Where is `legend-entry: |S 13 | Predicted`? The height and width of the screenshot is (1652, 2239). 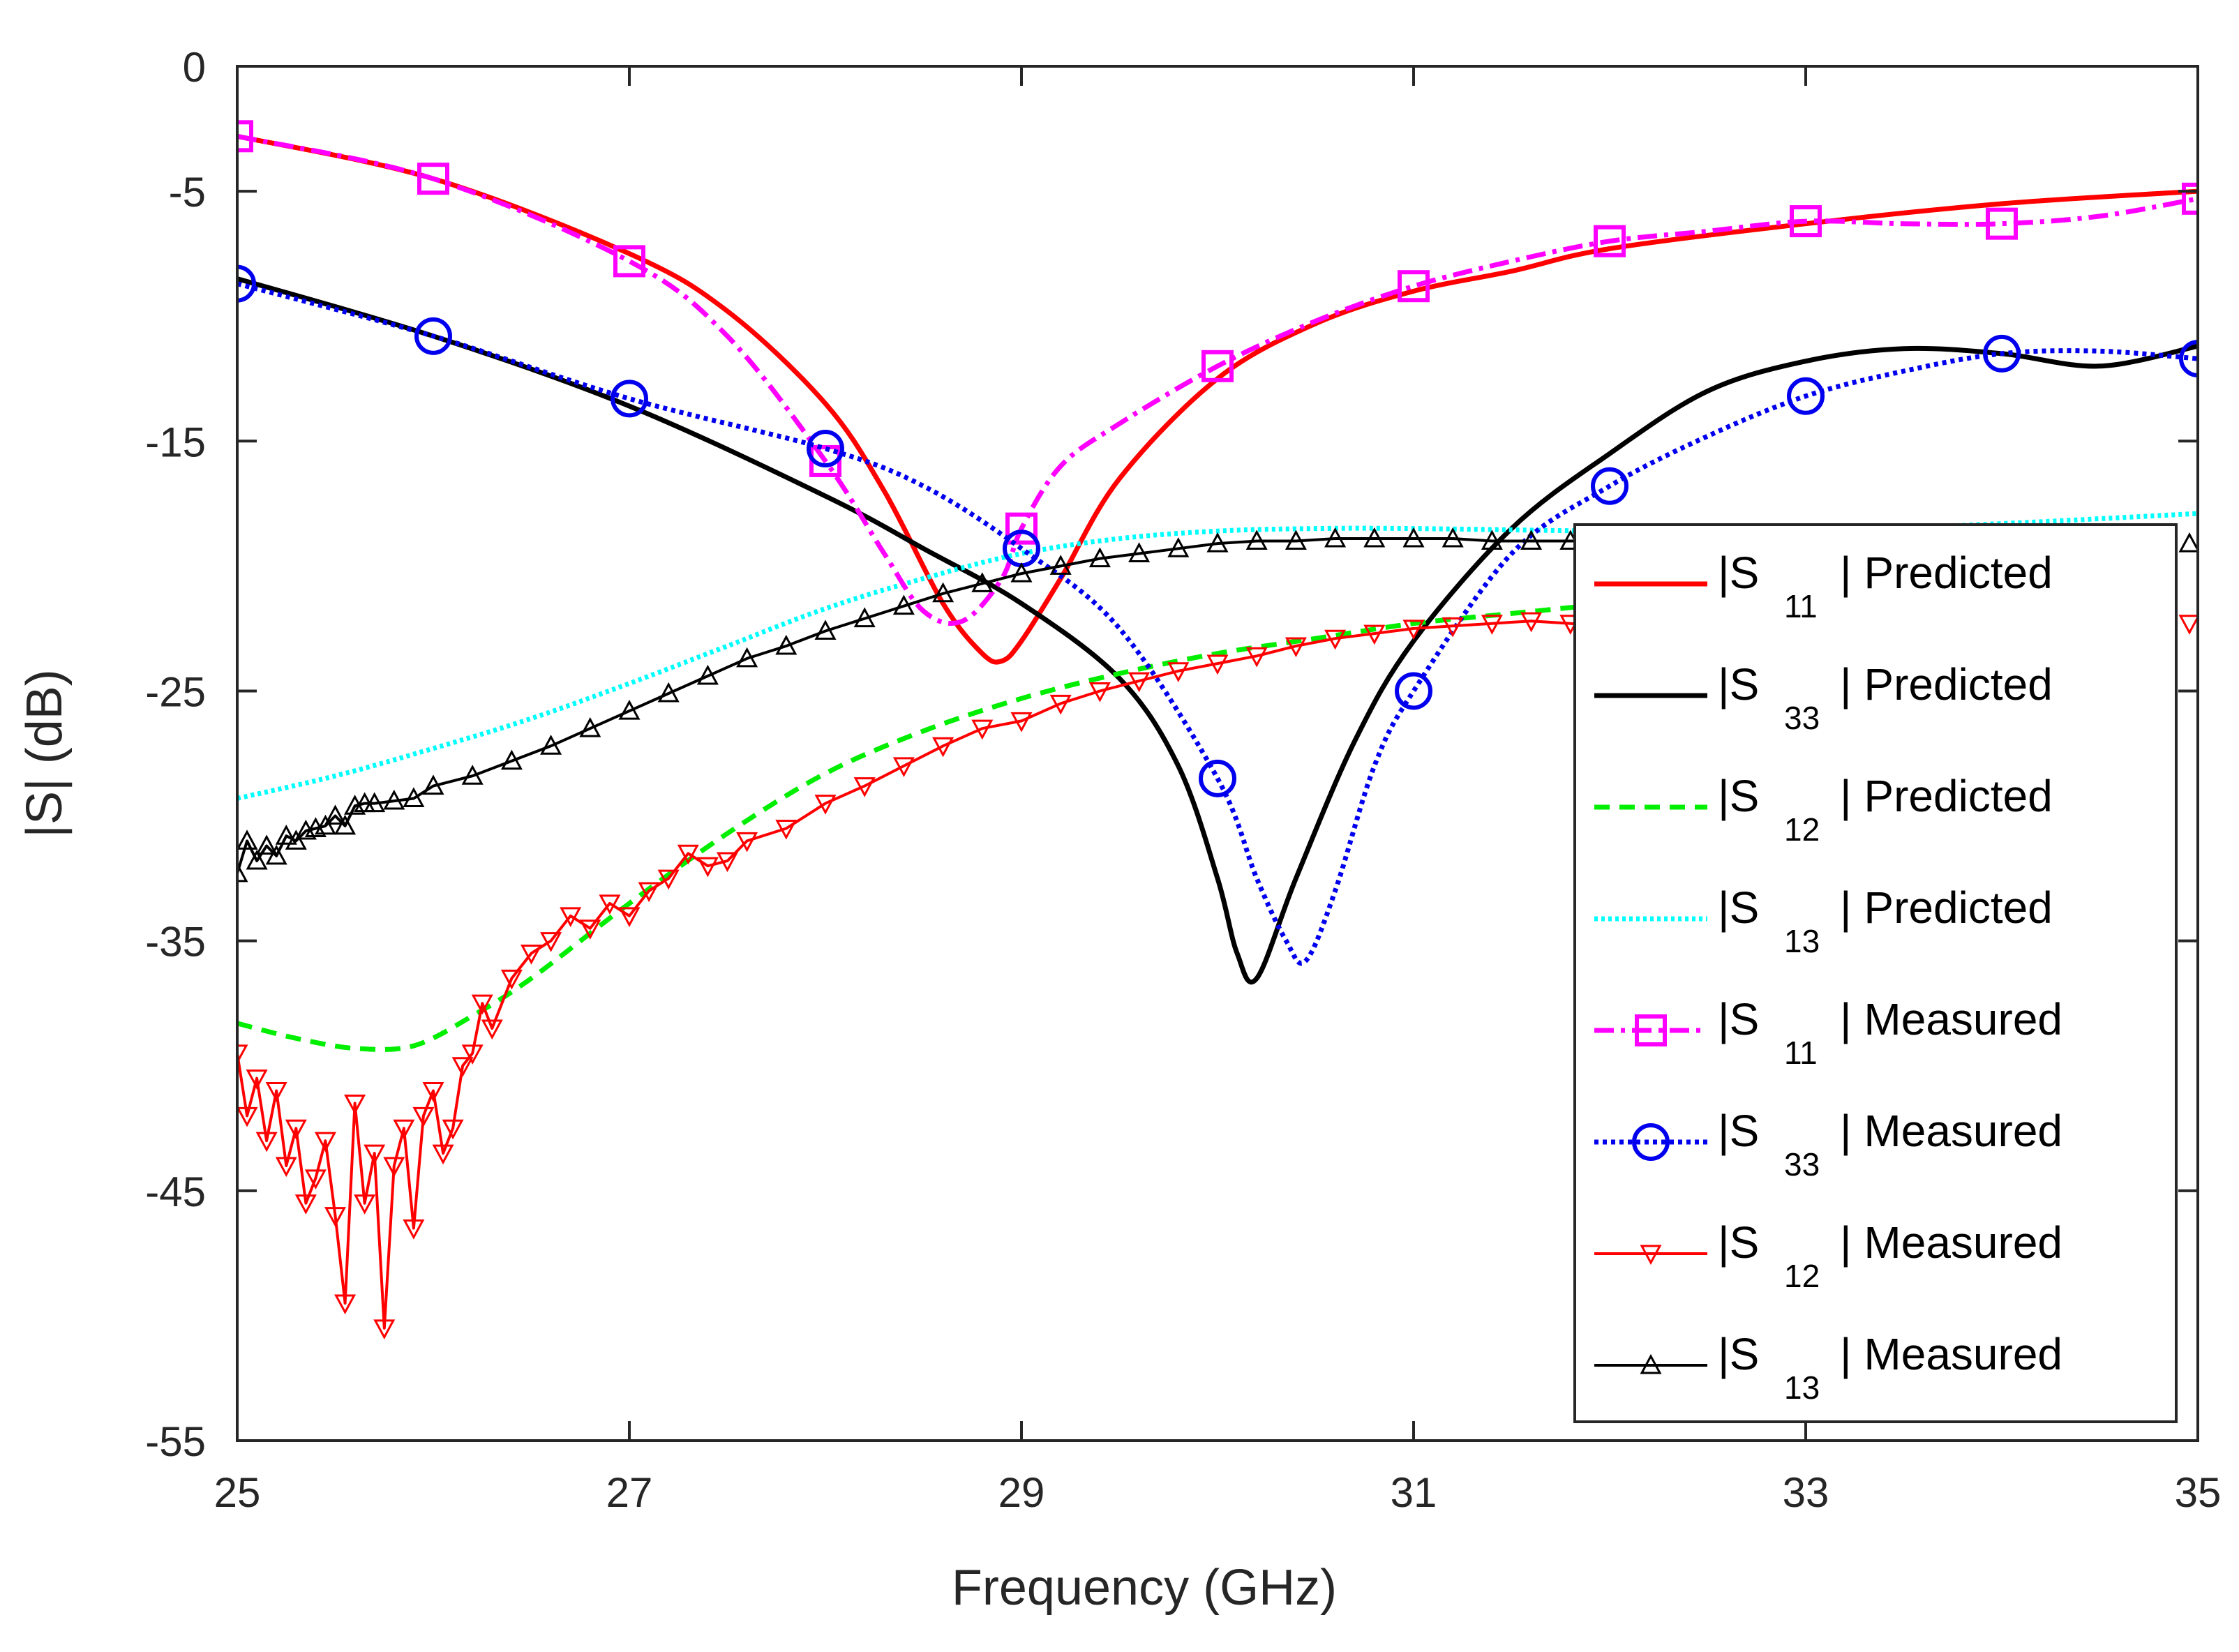
legend-entry: |S 13 | Predicted is located at coordinates (1824, 921).